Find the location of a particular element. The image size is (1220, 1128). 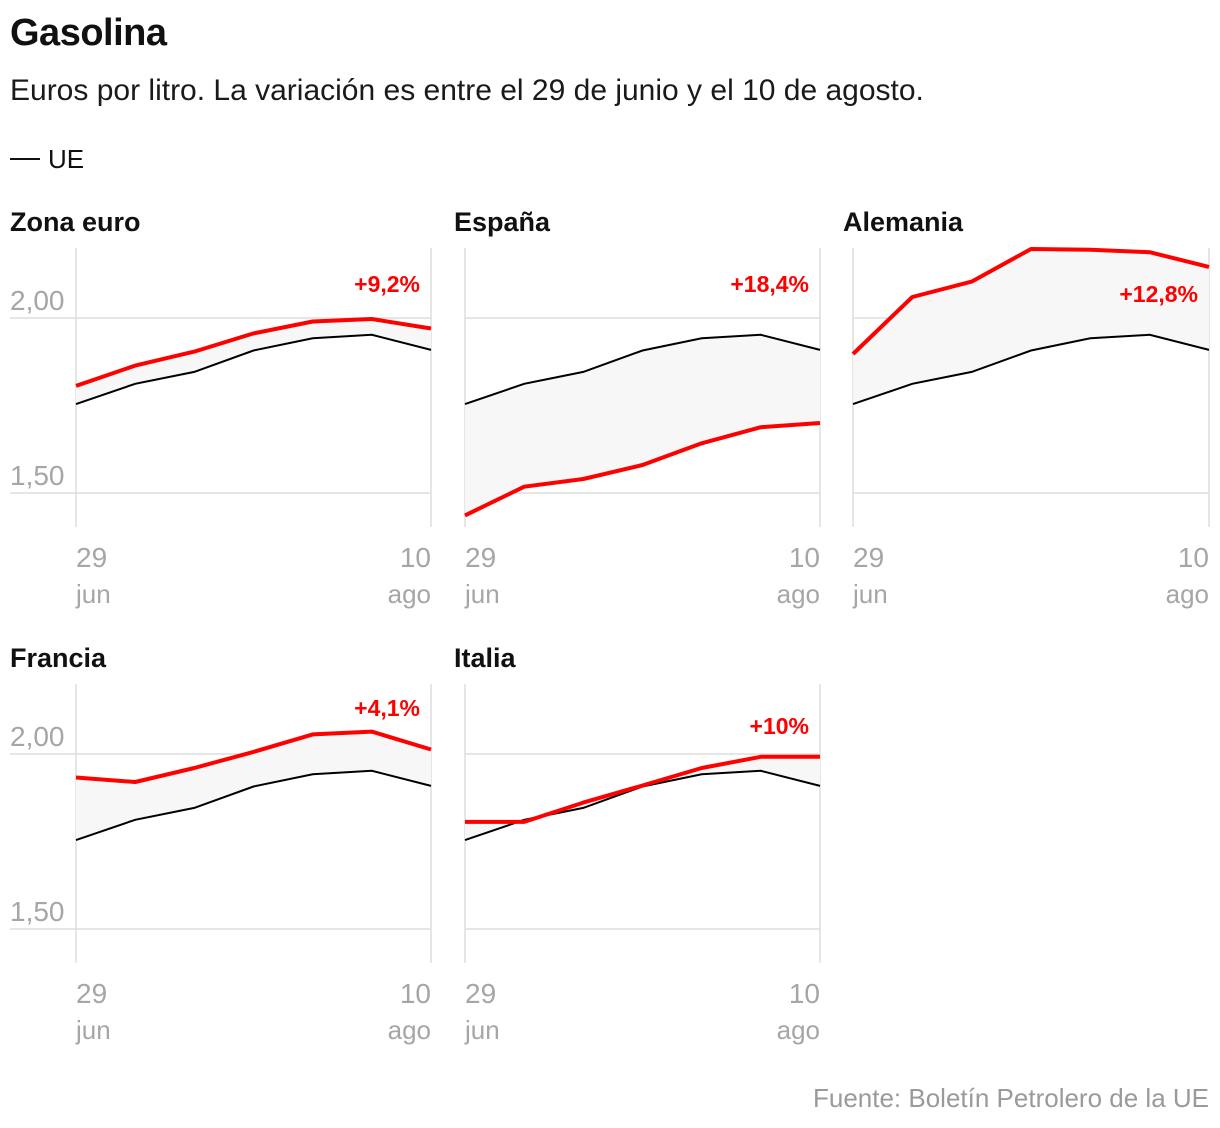

difference-band-alemania is located at coordinates (1031, 327).